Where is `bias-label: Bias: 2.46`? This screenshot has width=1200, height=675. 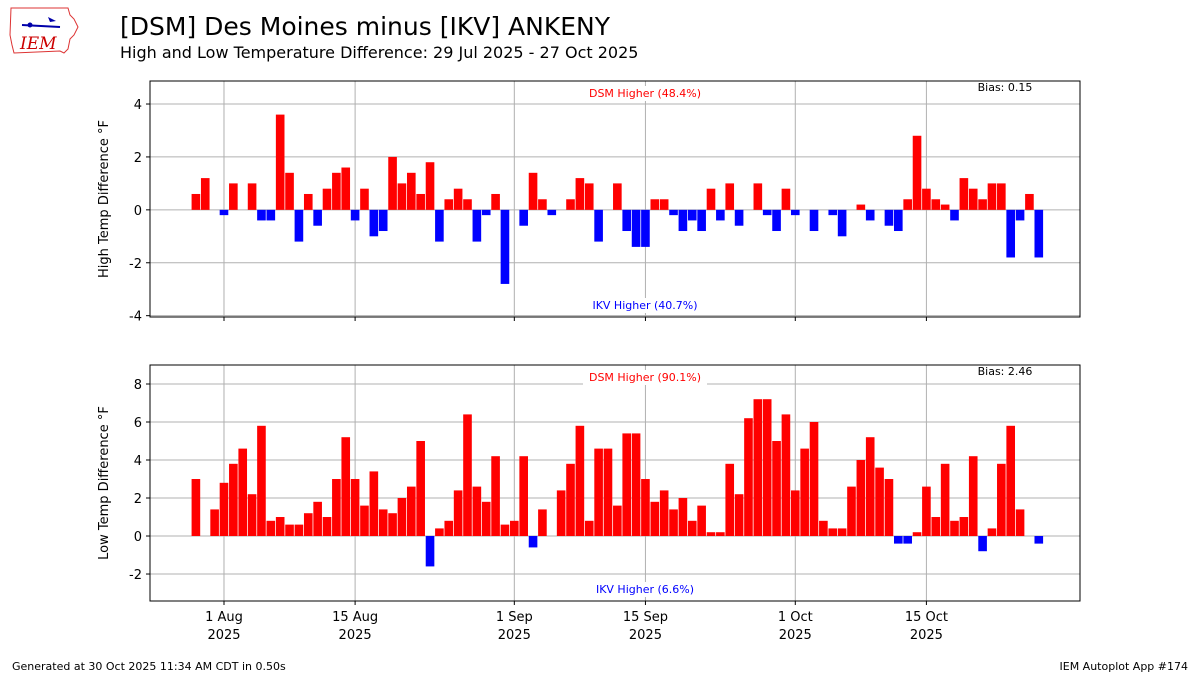 bias-label: Bias: 2.46 is located at coordinates (1005, 371).